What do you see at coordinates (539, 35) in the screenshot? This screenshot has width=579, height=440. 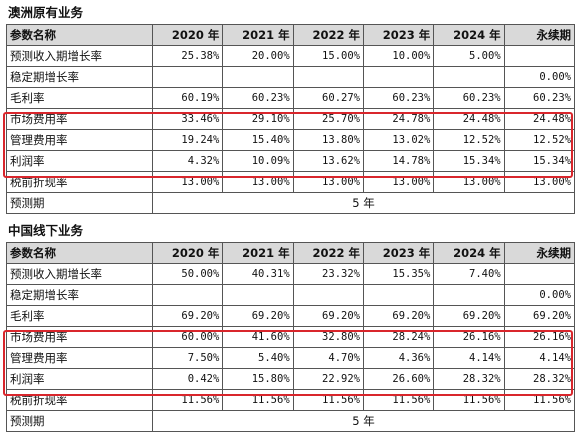 I see `header-cell: 永续期` at bounding box center [539, 35].